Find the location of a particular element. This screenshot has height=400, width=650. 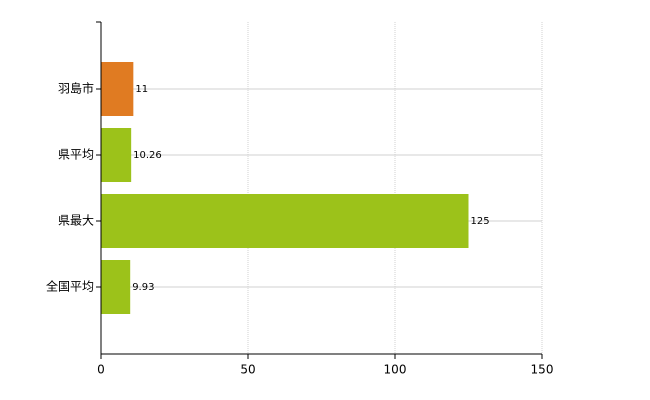

value-label: 125 is located at coordinates (480, 221).